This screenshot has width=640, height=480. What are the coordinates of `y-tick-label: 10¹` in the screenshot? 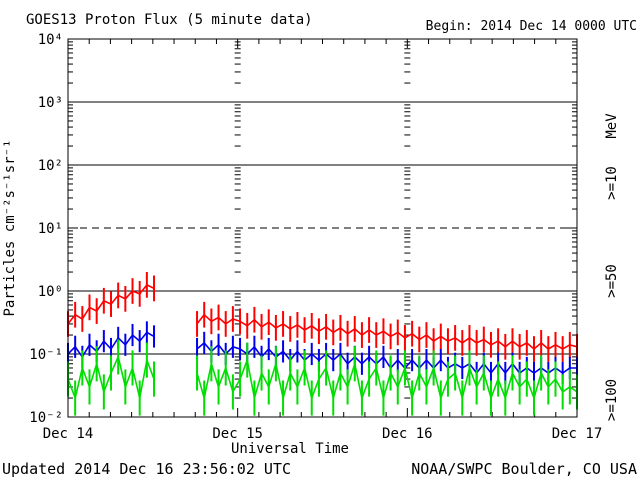 It's located at (50, 229).